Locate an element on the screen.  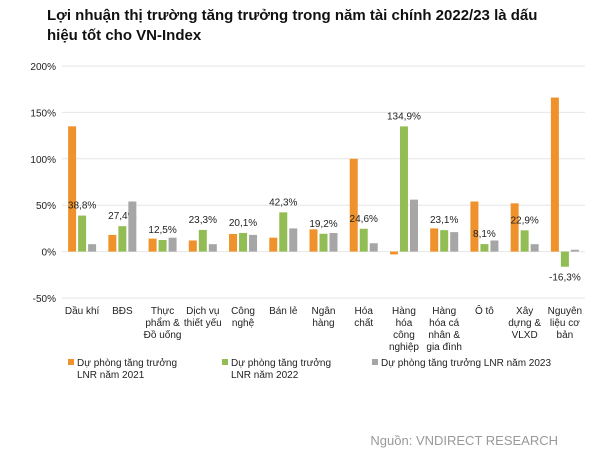
x-tick-label: Hàng hóa cá nhân & gia đình is located at coordinates (444, 329).